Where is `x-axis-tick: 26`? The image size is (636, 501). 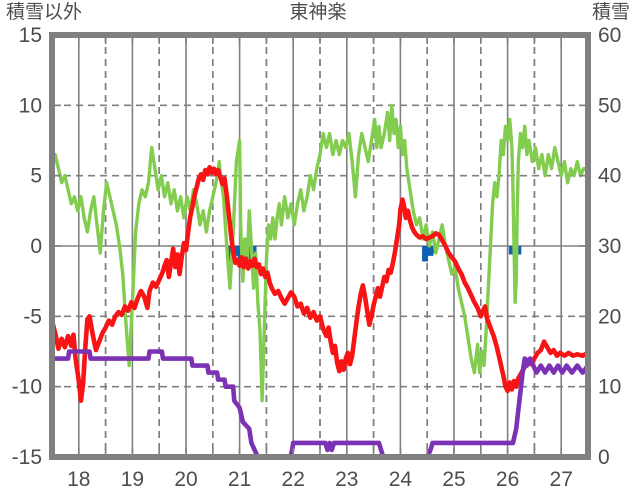
x-axis-tick: 26 is located at coordinates (507, 479).